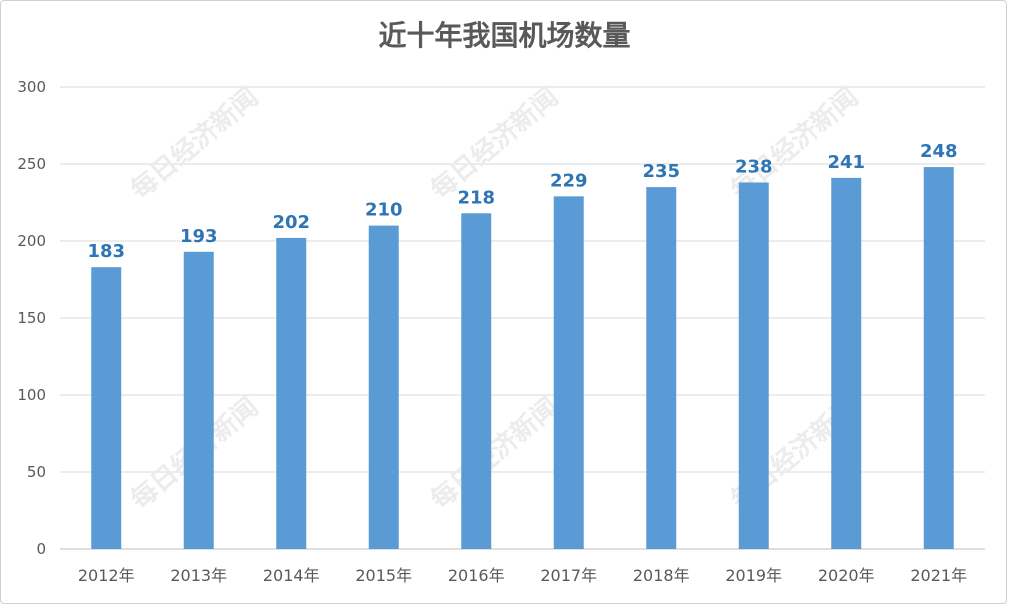  Describe the element at coordinates (846, 162) in the screenshot. I see `data-label: 241` at that location.